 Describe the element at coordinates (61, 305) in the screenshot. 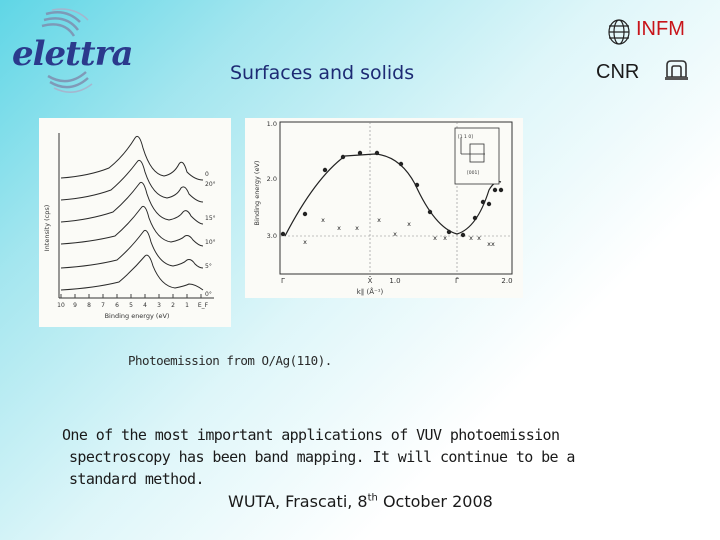

I see `tick-label: 10` at that location.